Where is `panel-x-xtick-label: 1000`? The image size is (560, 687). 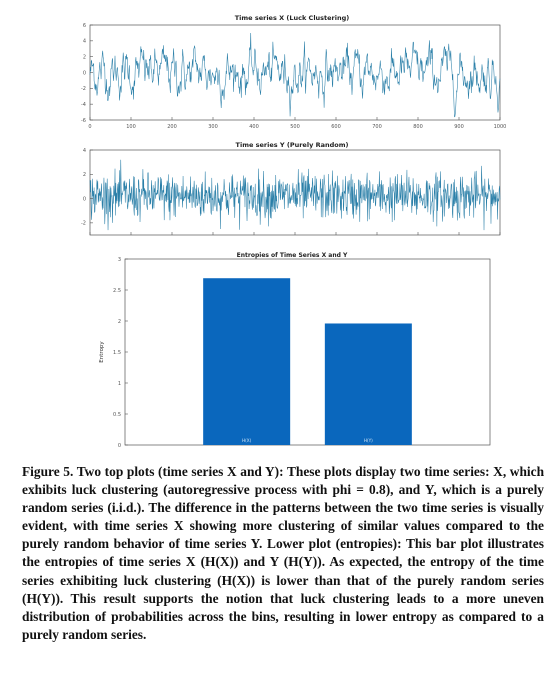
panel-x-xtick-label: 1000 is located at coordinates (500, 127).